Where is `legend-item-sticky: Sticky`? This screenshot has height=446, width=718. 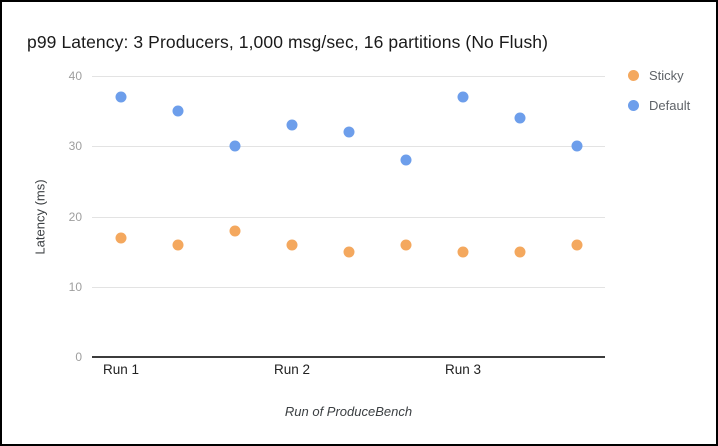 legend-item-sticky: Sticky is located at coordinates (659, 75).